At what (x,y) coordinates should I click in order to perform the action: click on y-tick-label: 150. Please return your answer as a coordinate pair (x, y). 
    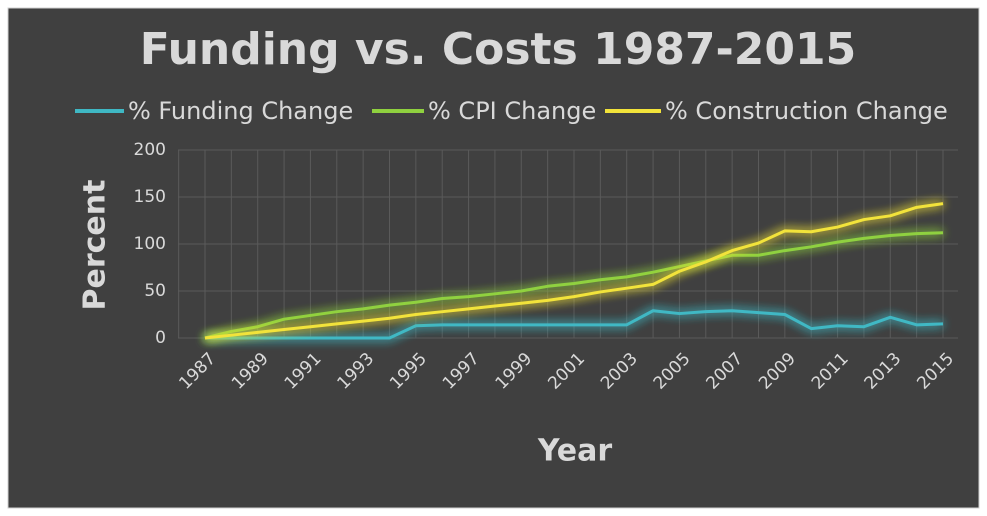
    Looking at the image, I should click on (150, 197).